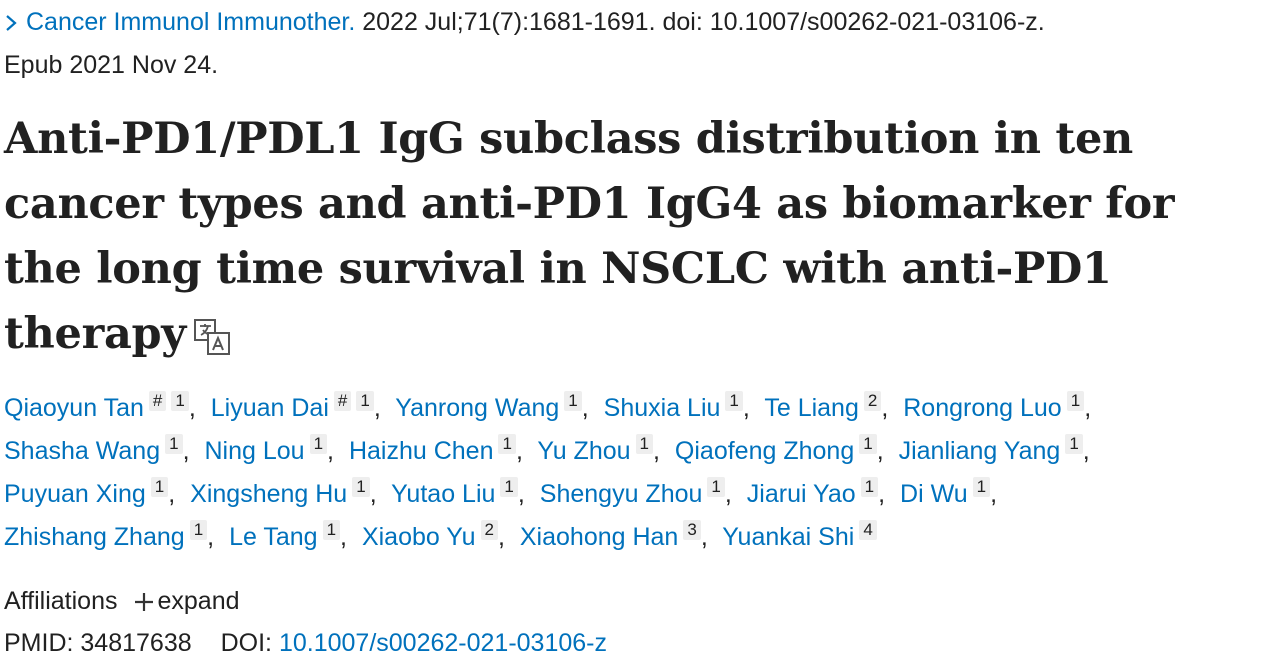  I want to click on author: Di Wu 1,, so click(952, 492).